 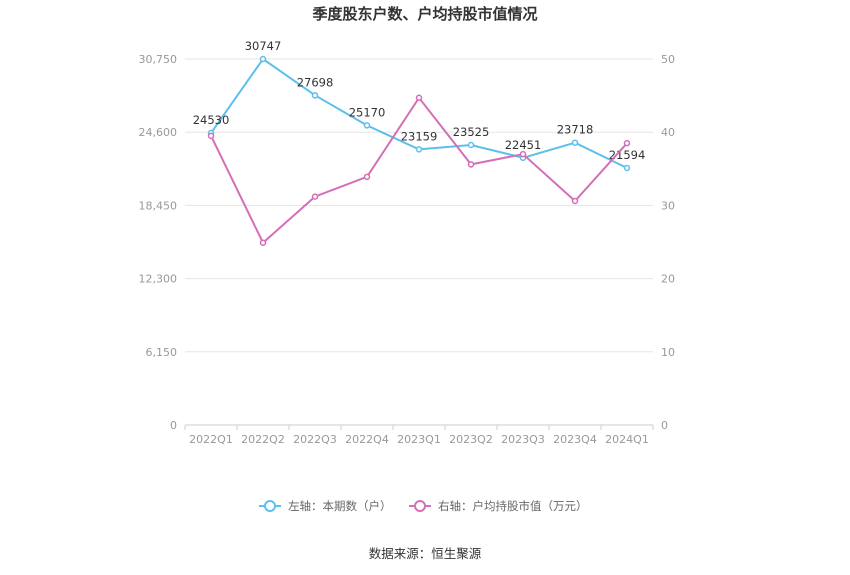 What do you see at coordinates (162, 352) in the screenshot?
I see `left-tick-label: 6,150` at bounding box center [162, 352].